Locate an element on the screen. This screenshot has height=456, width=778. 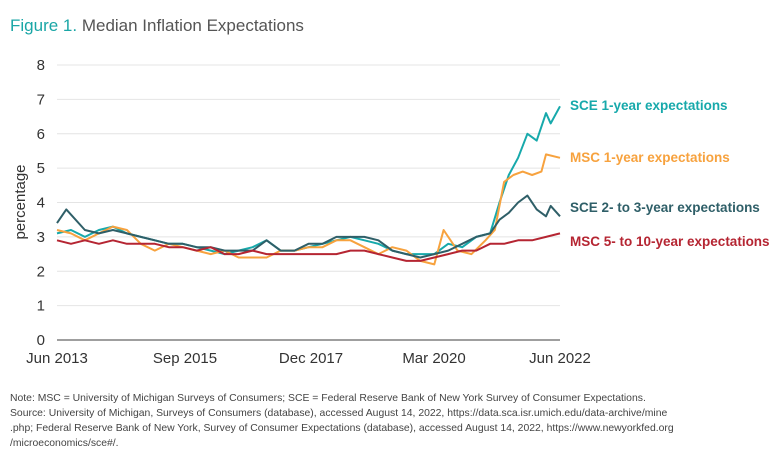
y-tick-label: 3 is located at coordinates (41, 237).